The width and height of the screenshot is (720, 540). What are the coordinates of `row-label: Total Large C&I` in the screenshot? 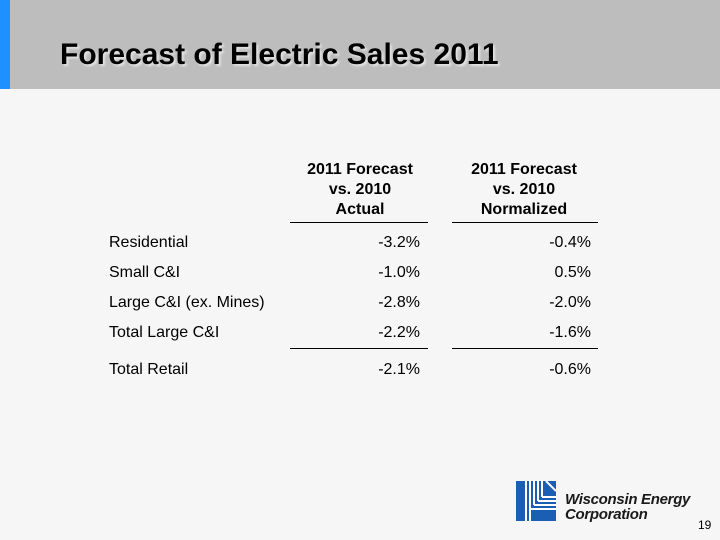 It's located at (164, 332).